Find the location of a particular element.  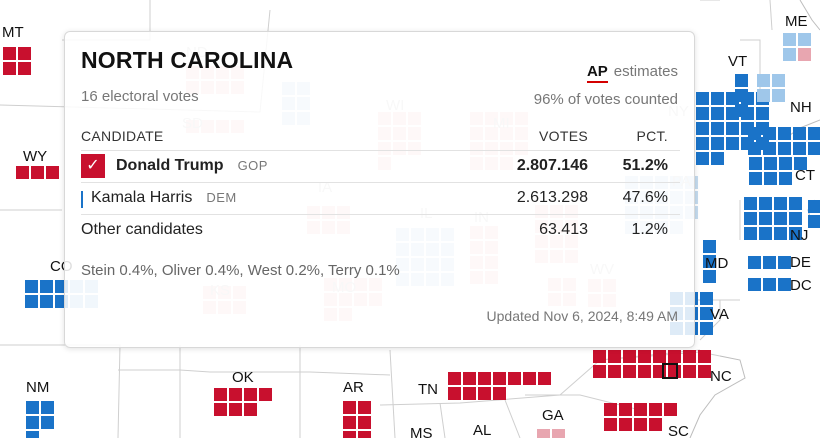

winner-check-icon: ✓ is located at coordinates (93, 166).